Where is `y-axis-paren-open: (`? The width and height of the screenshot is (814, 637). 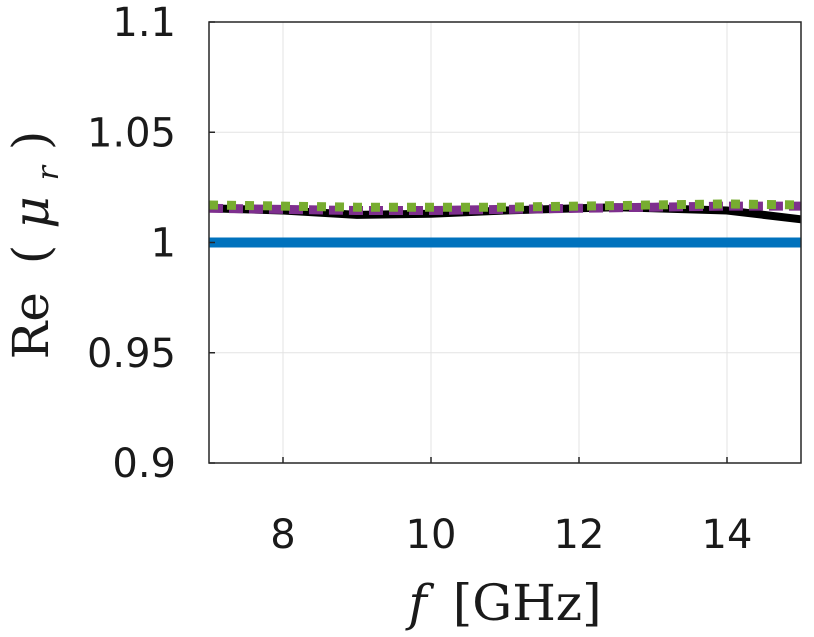 y-axis-paren-open: ( is located at coordinates (31, 255).